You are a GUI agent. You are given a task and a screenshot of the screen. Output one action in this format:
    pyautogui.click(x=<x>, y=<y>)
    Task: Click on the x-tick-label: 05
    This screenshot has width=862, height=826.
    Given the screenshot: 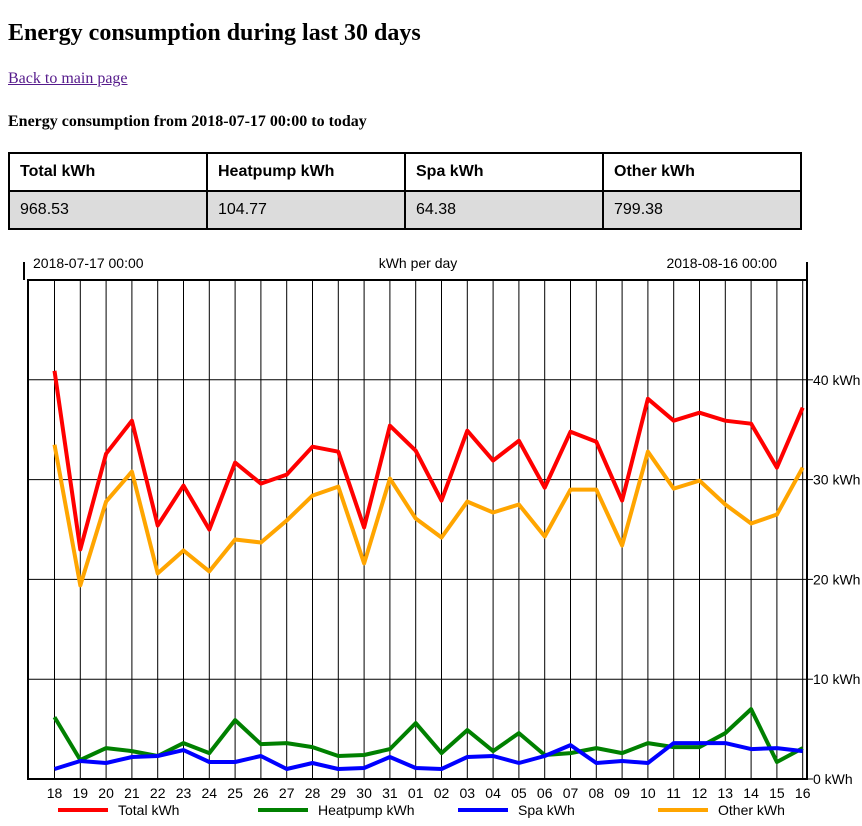 What is the action you would take?
    pyautogui.click(x=519, y=793)
    